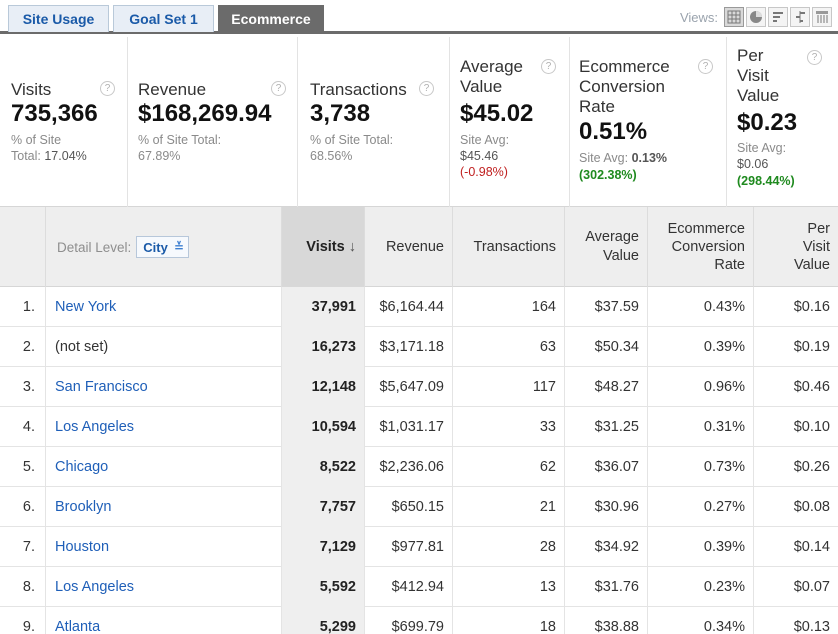 This screenshot has height=634, width=838. Describe the element at coordinates (271, 18) in the screenshot. I see `tab-ecommerce: Ecommerce` at that location.